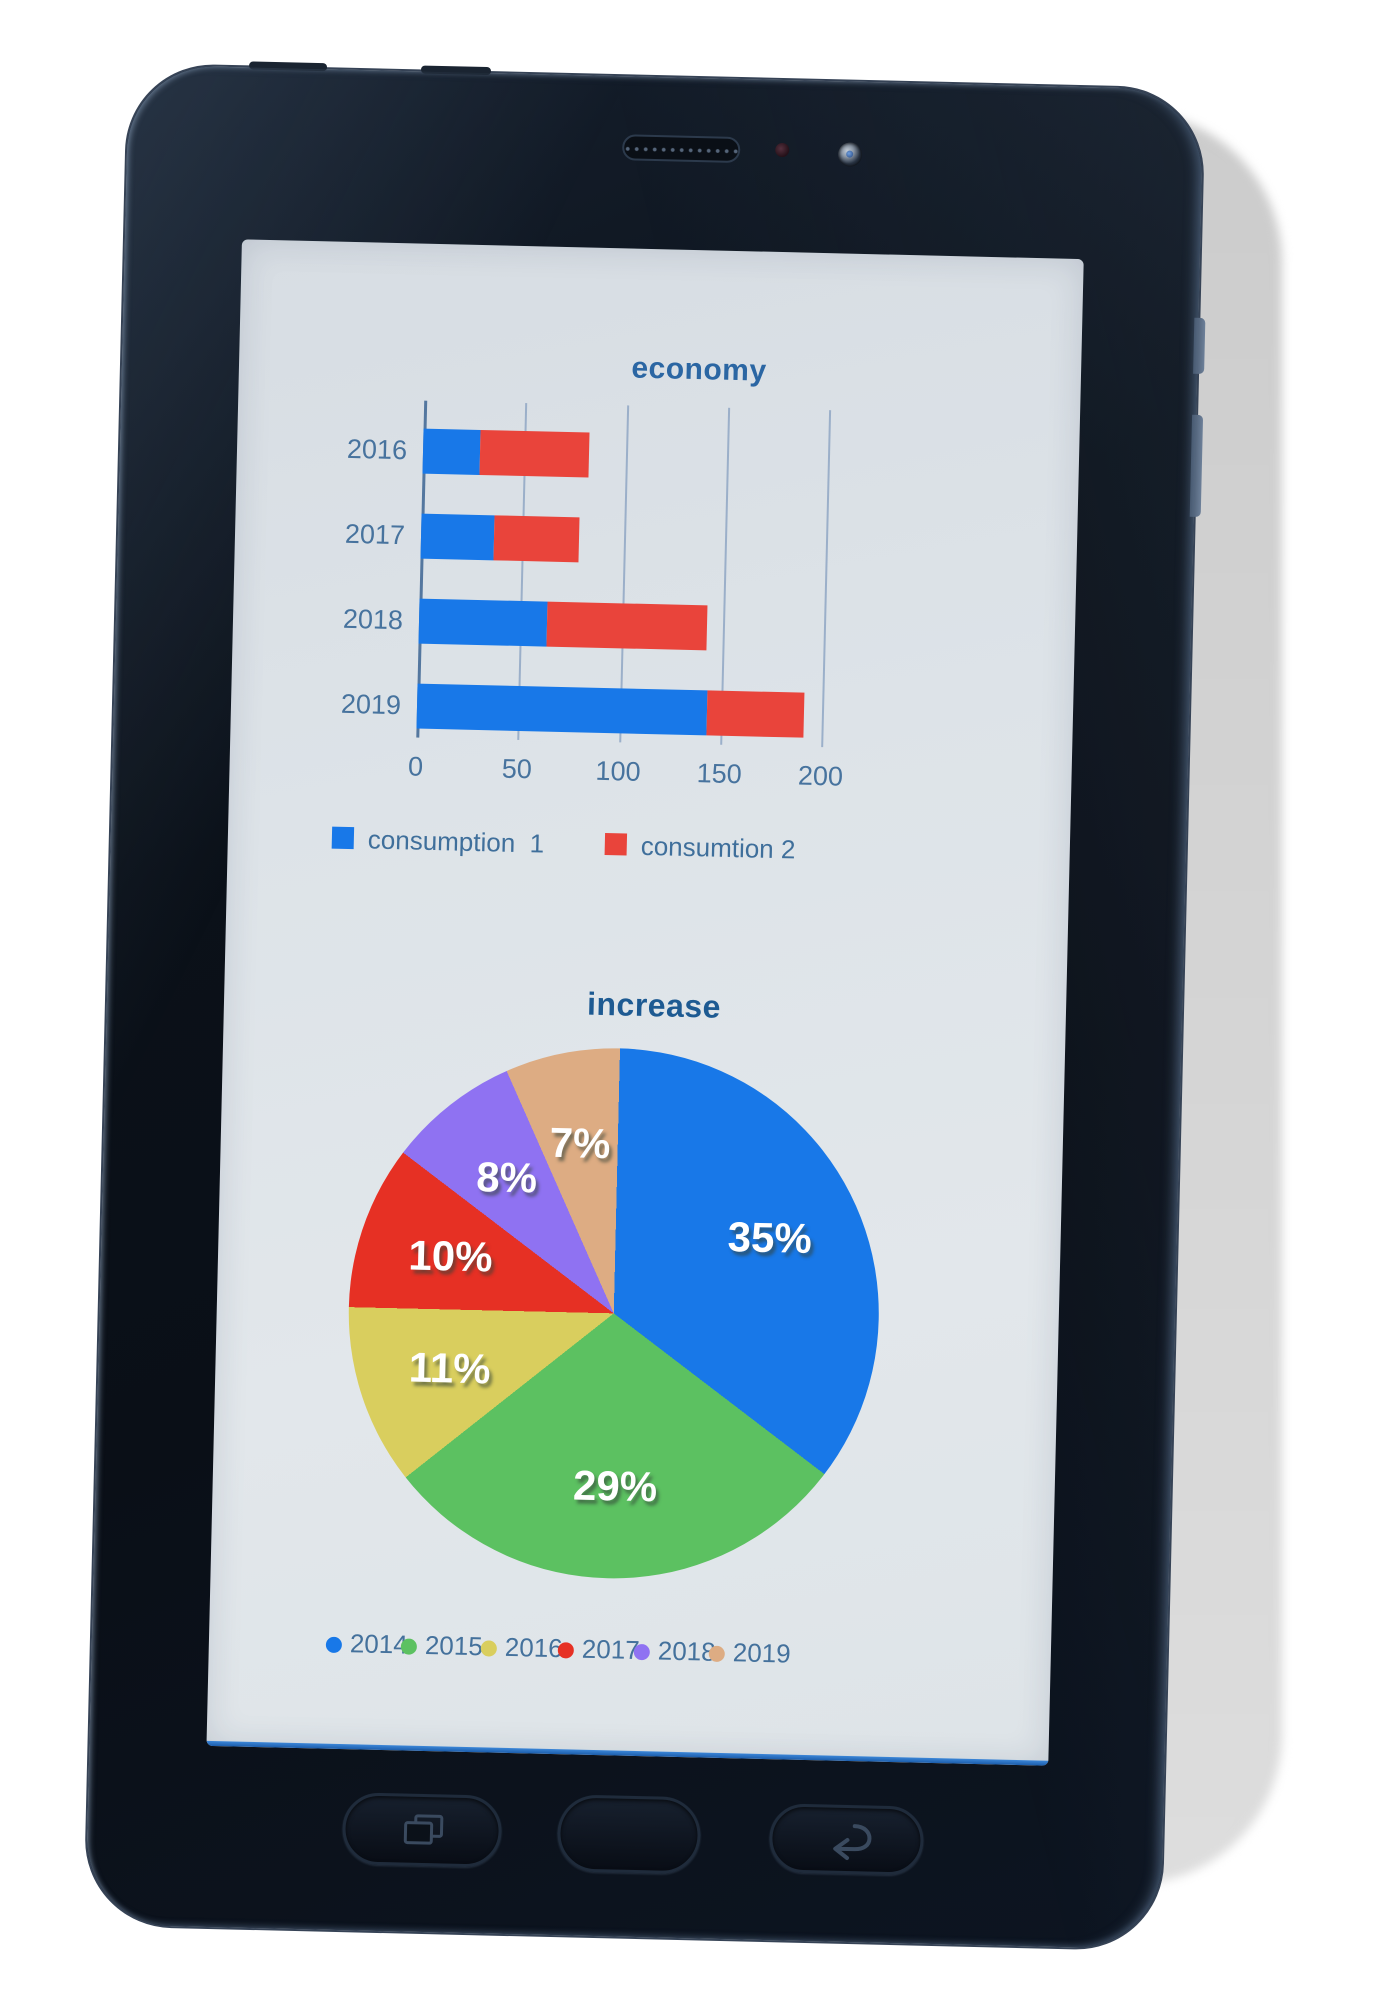 The image size is (1383, 2000). I want to click on back-arrow-icon, so click(852, 1841).